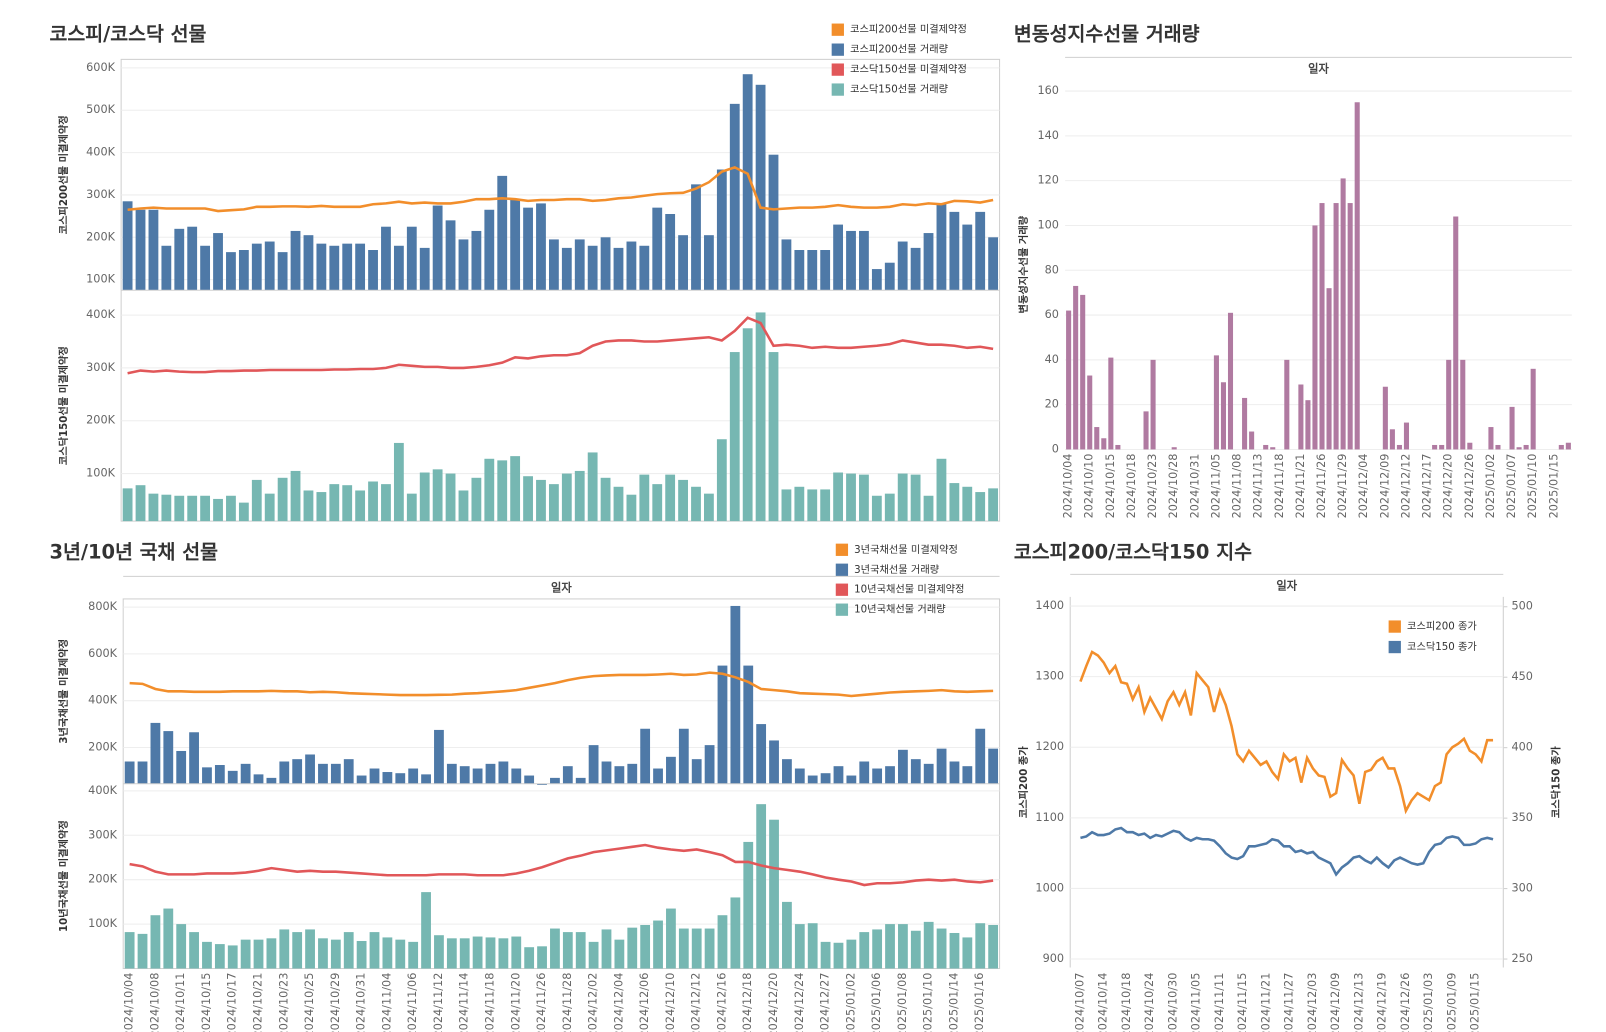 The width and height of the screenshot is (1606, 1032). What do you see at coordinates (1023, 782) in the screenshot?
I see `y-axis-label: 코스피200 종가` at bounding box center [1023, 782].